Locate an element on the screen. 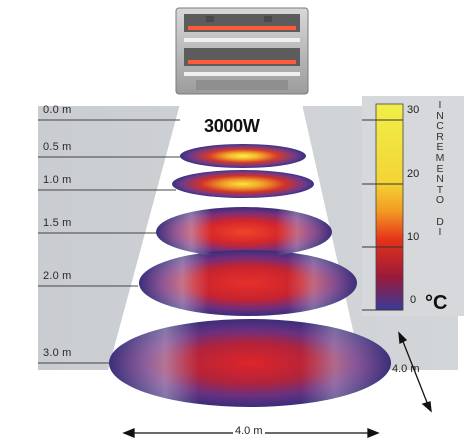 This screenshot has width=468, height=444. scale-tick-30: 30 is located at coordinates (413, 110).